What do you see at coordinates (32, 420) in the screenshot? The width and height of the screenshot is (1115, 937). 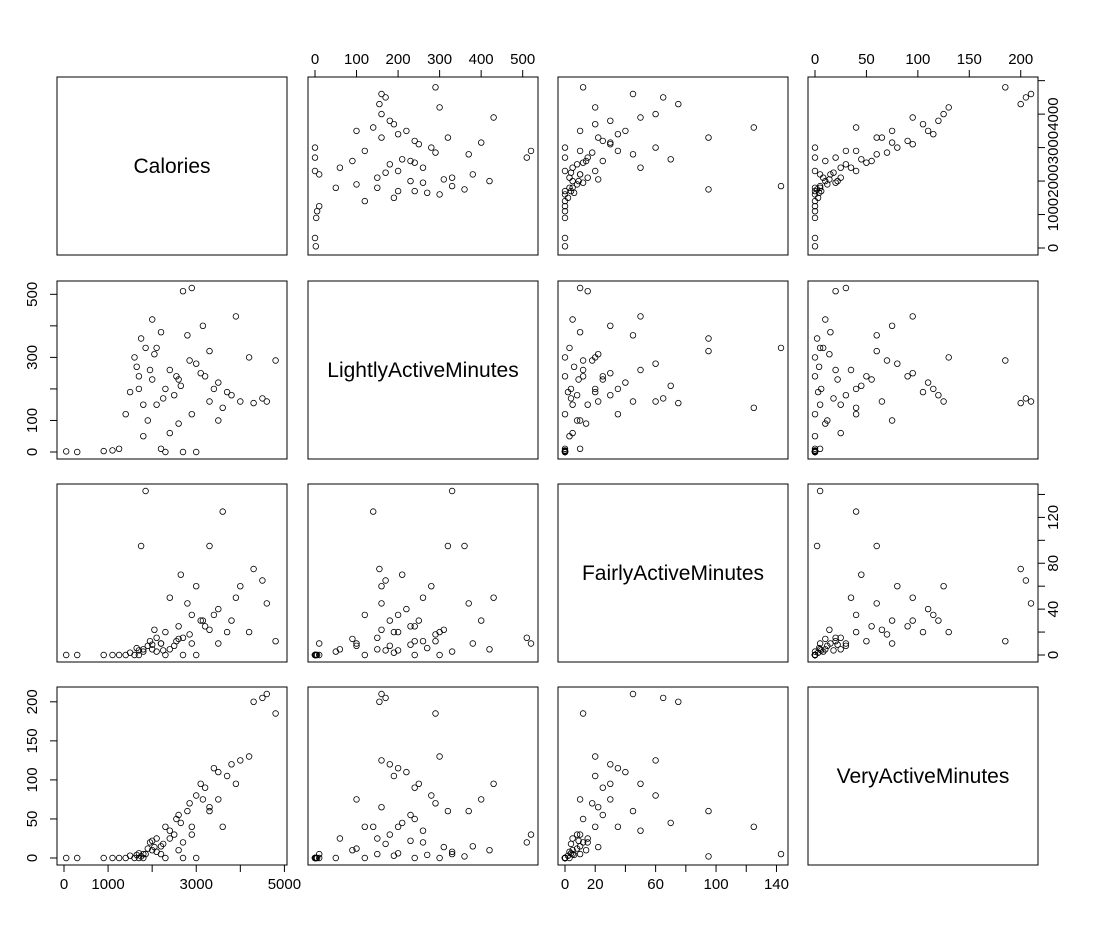 I see `tick-label-left-lightlyactiveminutes-100: 100` at bounding box center [32, 420].